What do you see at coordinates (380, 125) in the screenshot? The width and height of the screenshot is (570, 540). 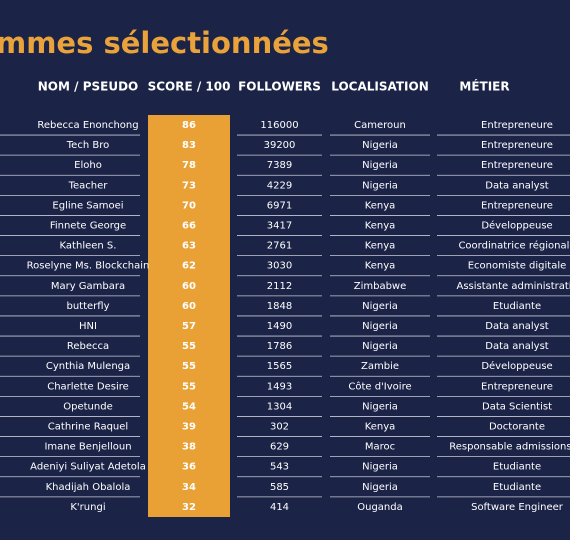 I see `table-cell: Cameroun` at bounding box center [380, 125].